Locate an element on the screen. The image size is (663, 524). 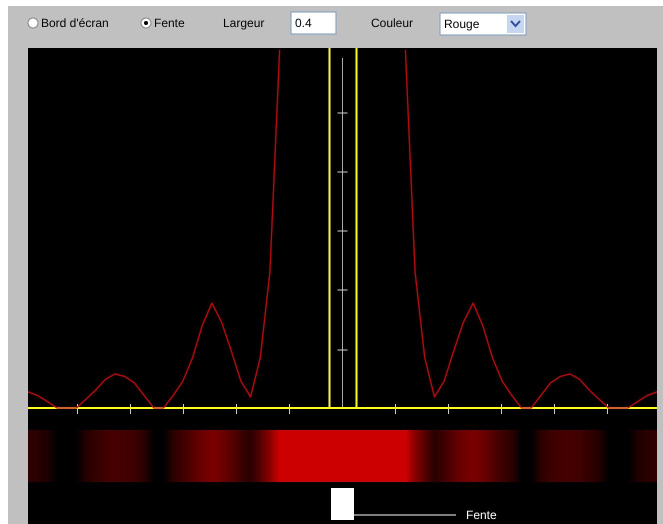
text: Couleur is located at coordinates (392, 23).